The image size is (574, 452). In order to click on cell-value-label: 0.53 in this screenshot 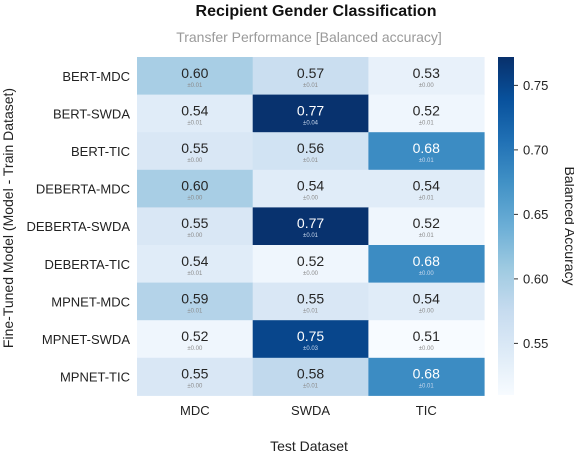, I will do `click(426, 73)`.